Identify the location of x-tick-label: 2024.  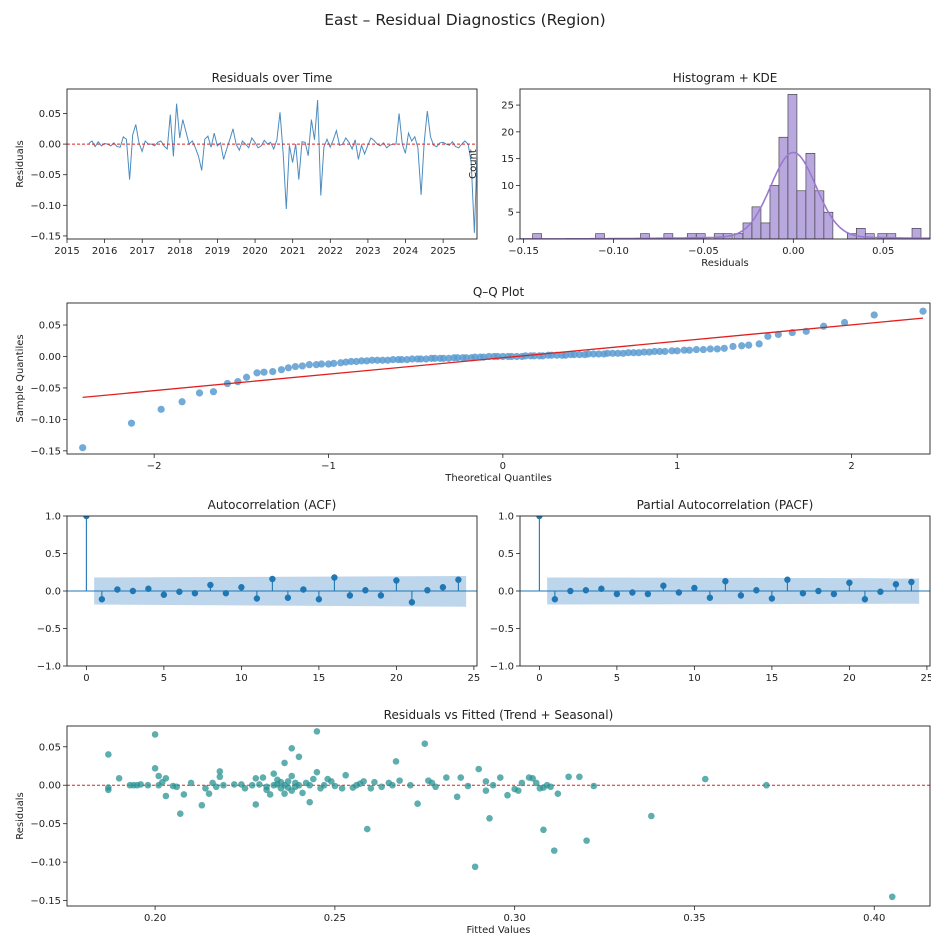
(405, 251).